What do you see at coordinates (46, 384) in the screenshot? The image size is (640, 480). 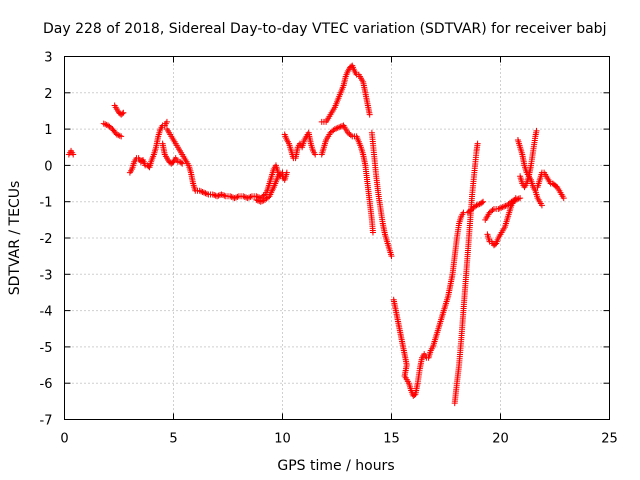 I see `y-tick-label: -6` at bounding box center [46, 384].